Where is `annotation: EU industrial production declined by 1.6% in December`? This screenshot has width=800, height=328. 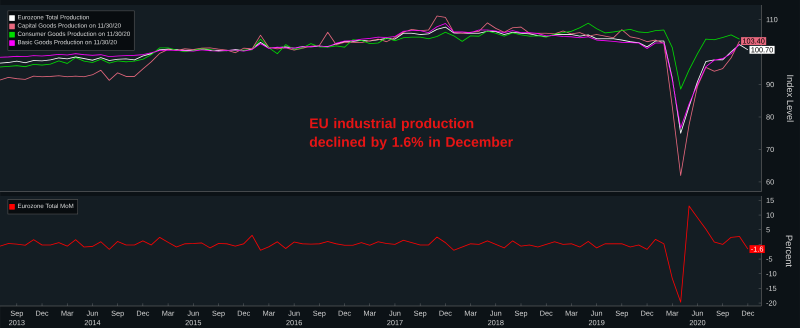
annotation: EU industrial production declined by 1.6% in December is located at coordinates (411, 134).